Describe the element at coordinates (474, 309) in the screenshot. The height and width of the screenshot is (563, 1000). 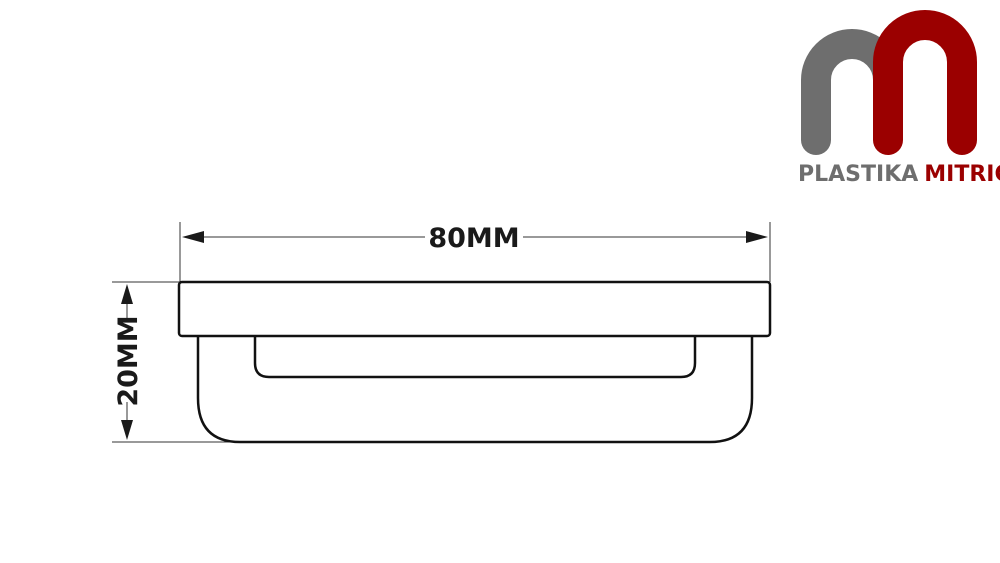
I see `flange-plate` at that location.